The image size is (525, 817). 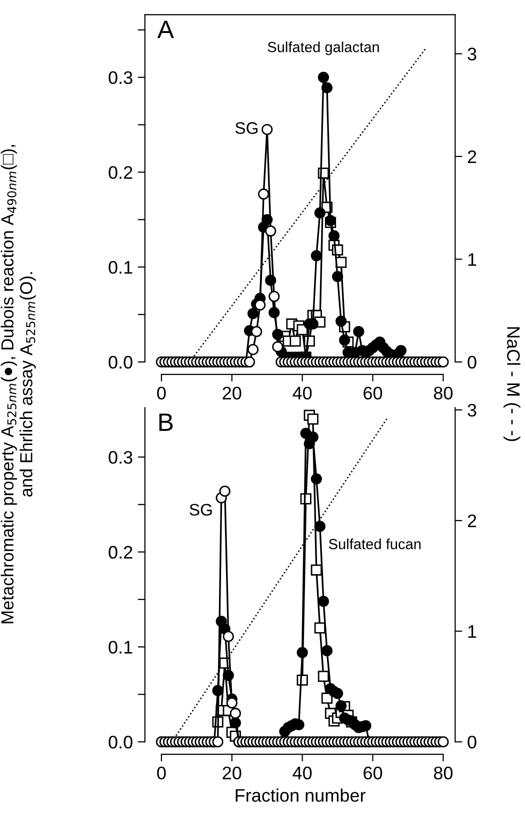 I want to click on x-axis-title: Fraction number, so click(x=301, y=795).